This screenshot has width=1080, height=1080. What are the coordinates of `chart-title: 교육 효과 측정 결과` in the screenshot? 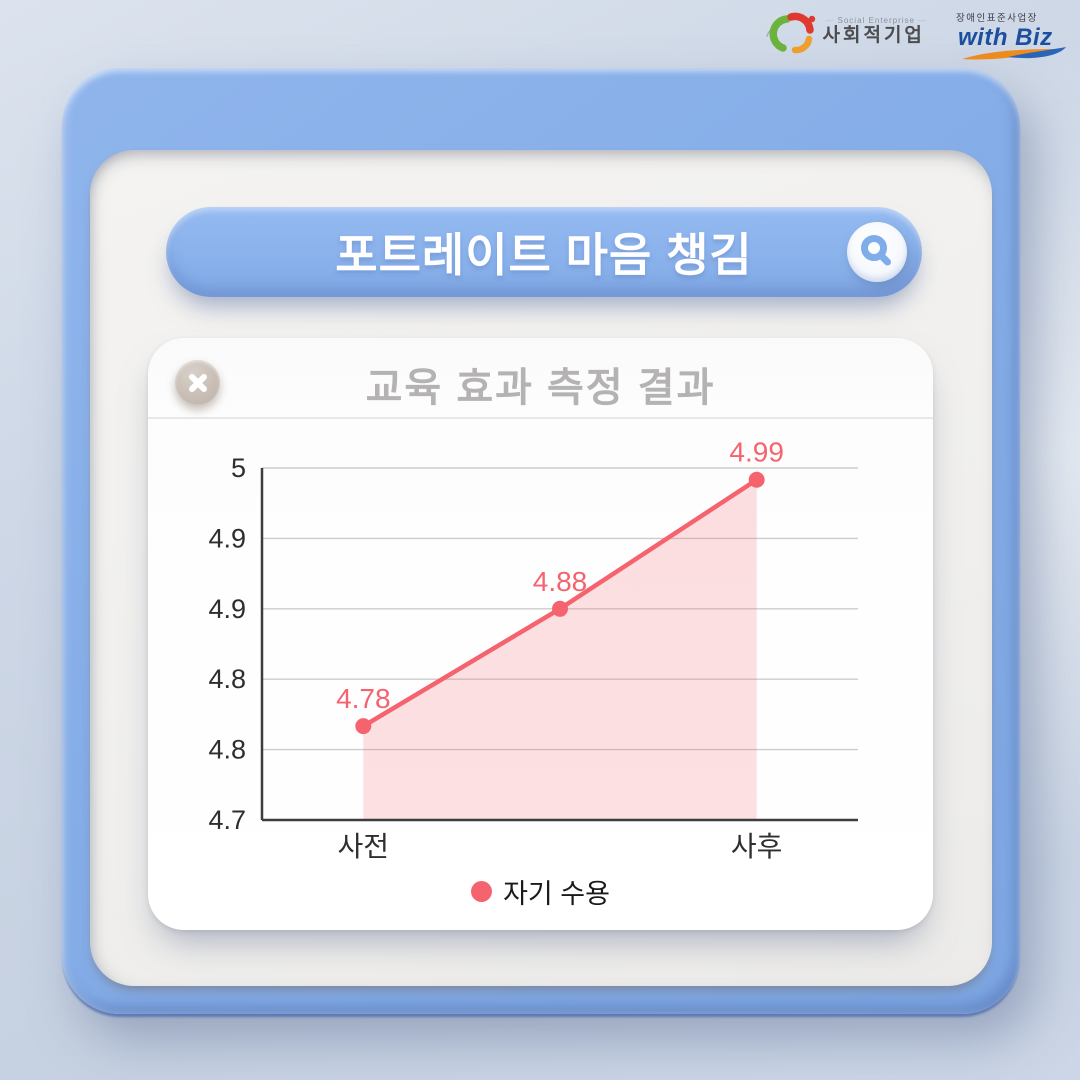 It's located at (540, 387).